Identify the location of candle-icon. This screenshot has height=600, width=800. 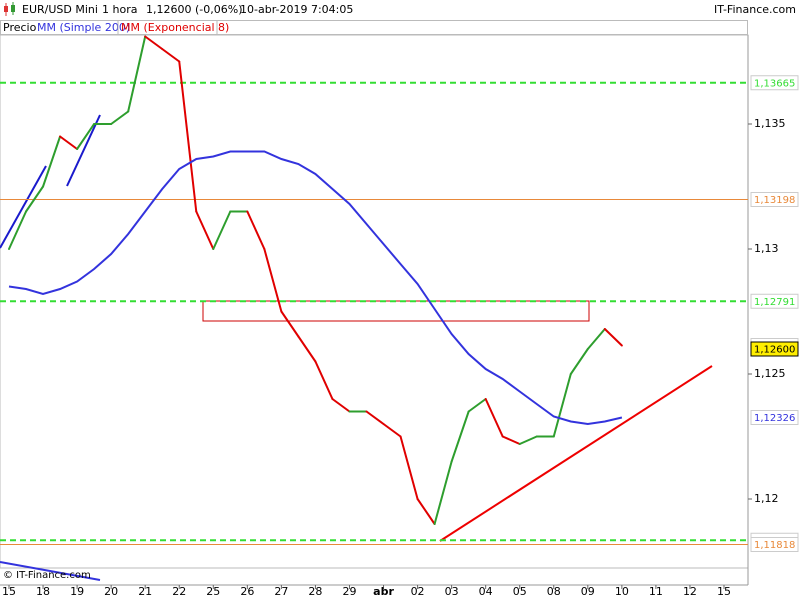
(9, 9).